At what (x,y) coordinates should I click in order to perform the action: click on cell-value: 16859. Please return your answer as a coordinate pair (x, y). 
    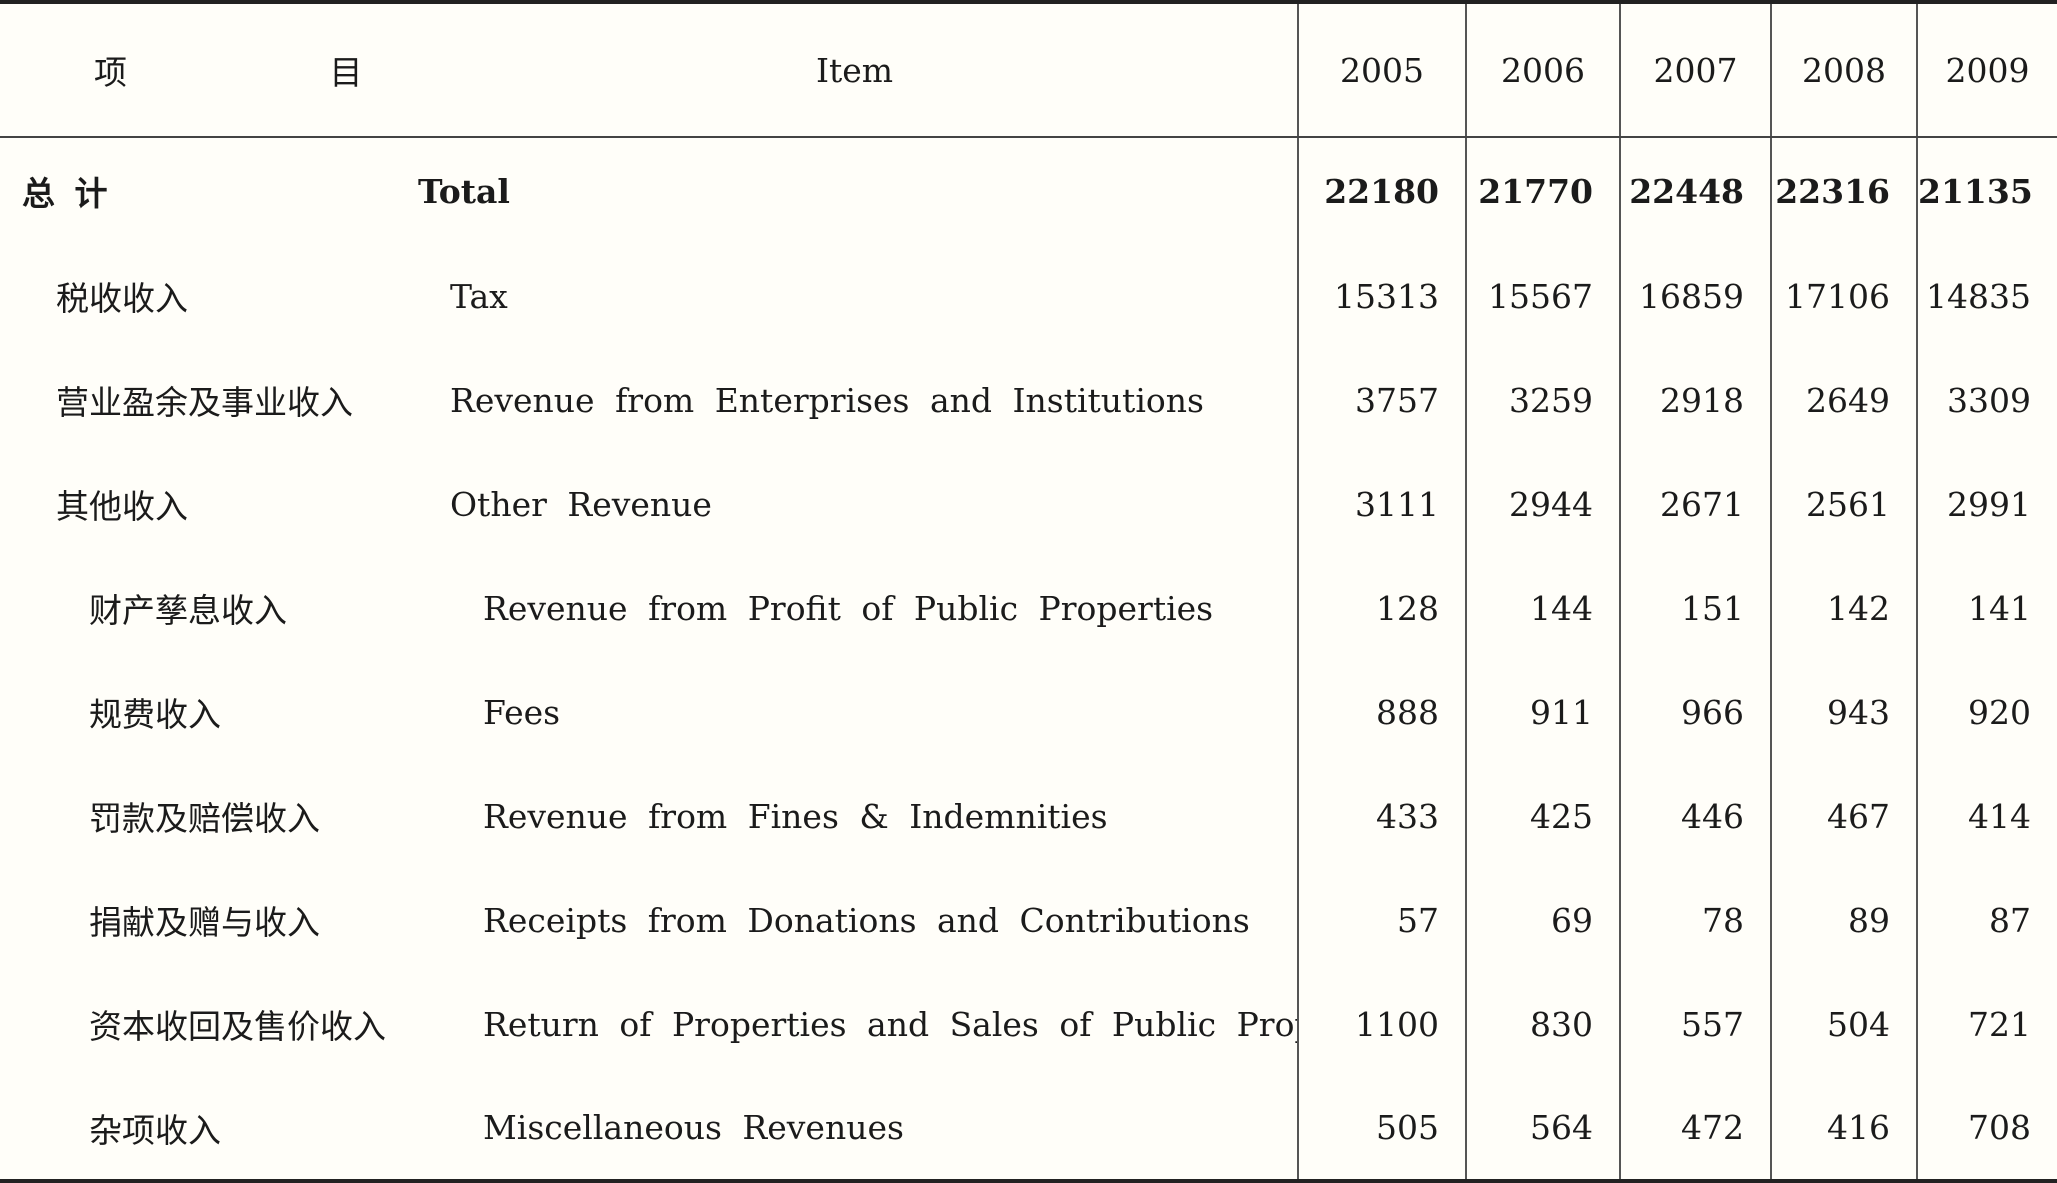
    Looking at the image, I should click on (1695, 296).